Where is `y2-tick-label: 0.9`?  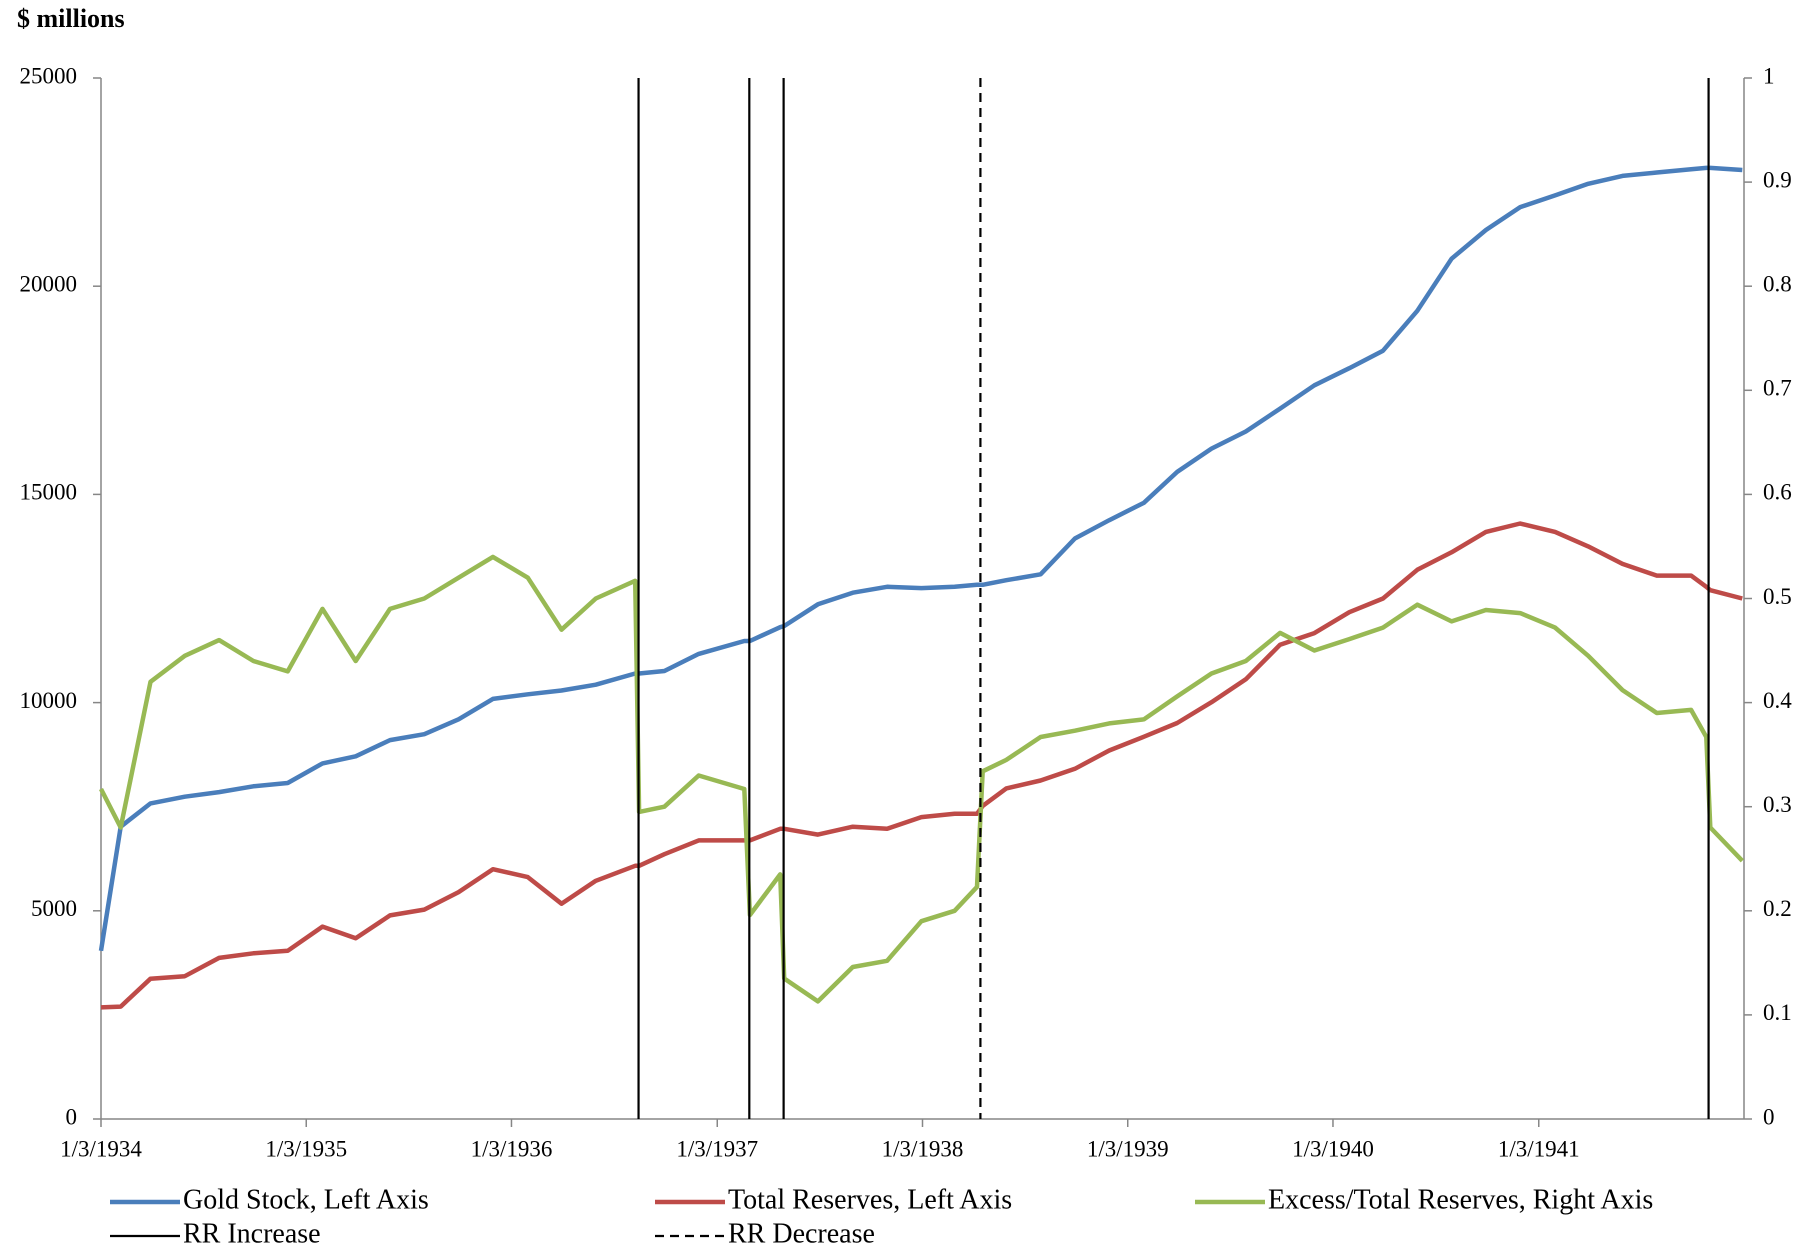
y2-tick-label: 0.9 is located at coordinates (1777, 179).